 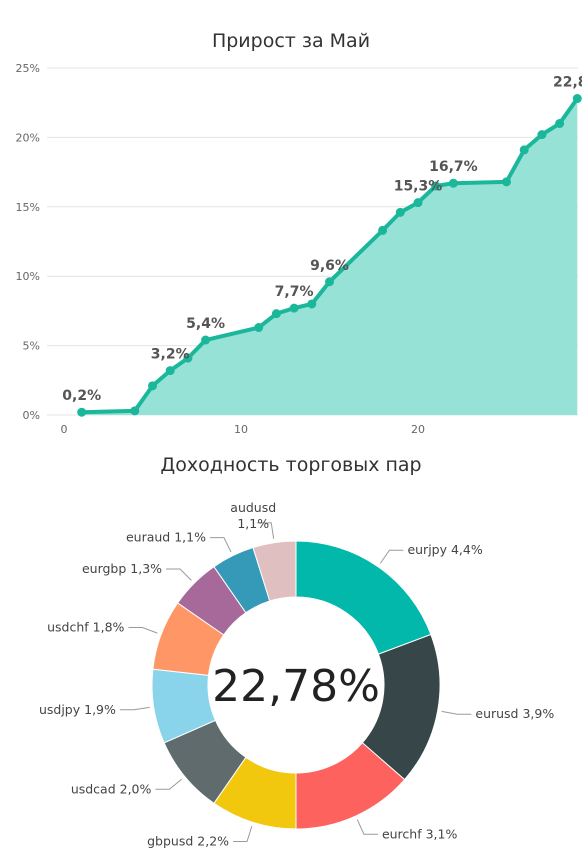 What do you see at coordinates (296, 686) in the screenshot?
I see `donut-center-value: 22,78%` at bounding box center [296, 686].